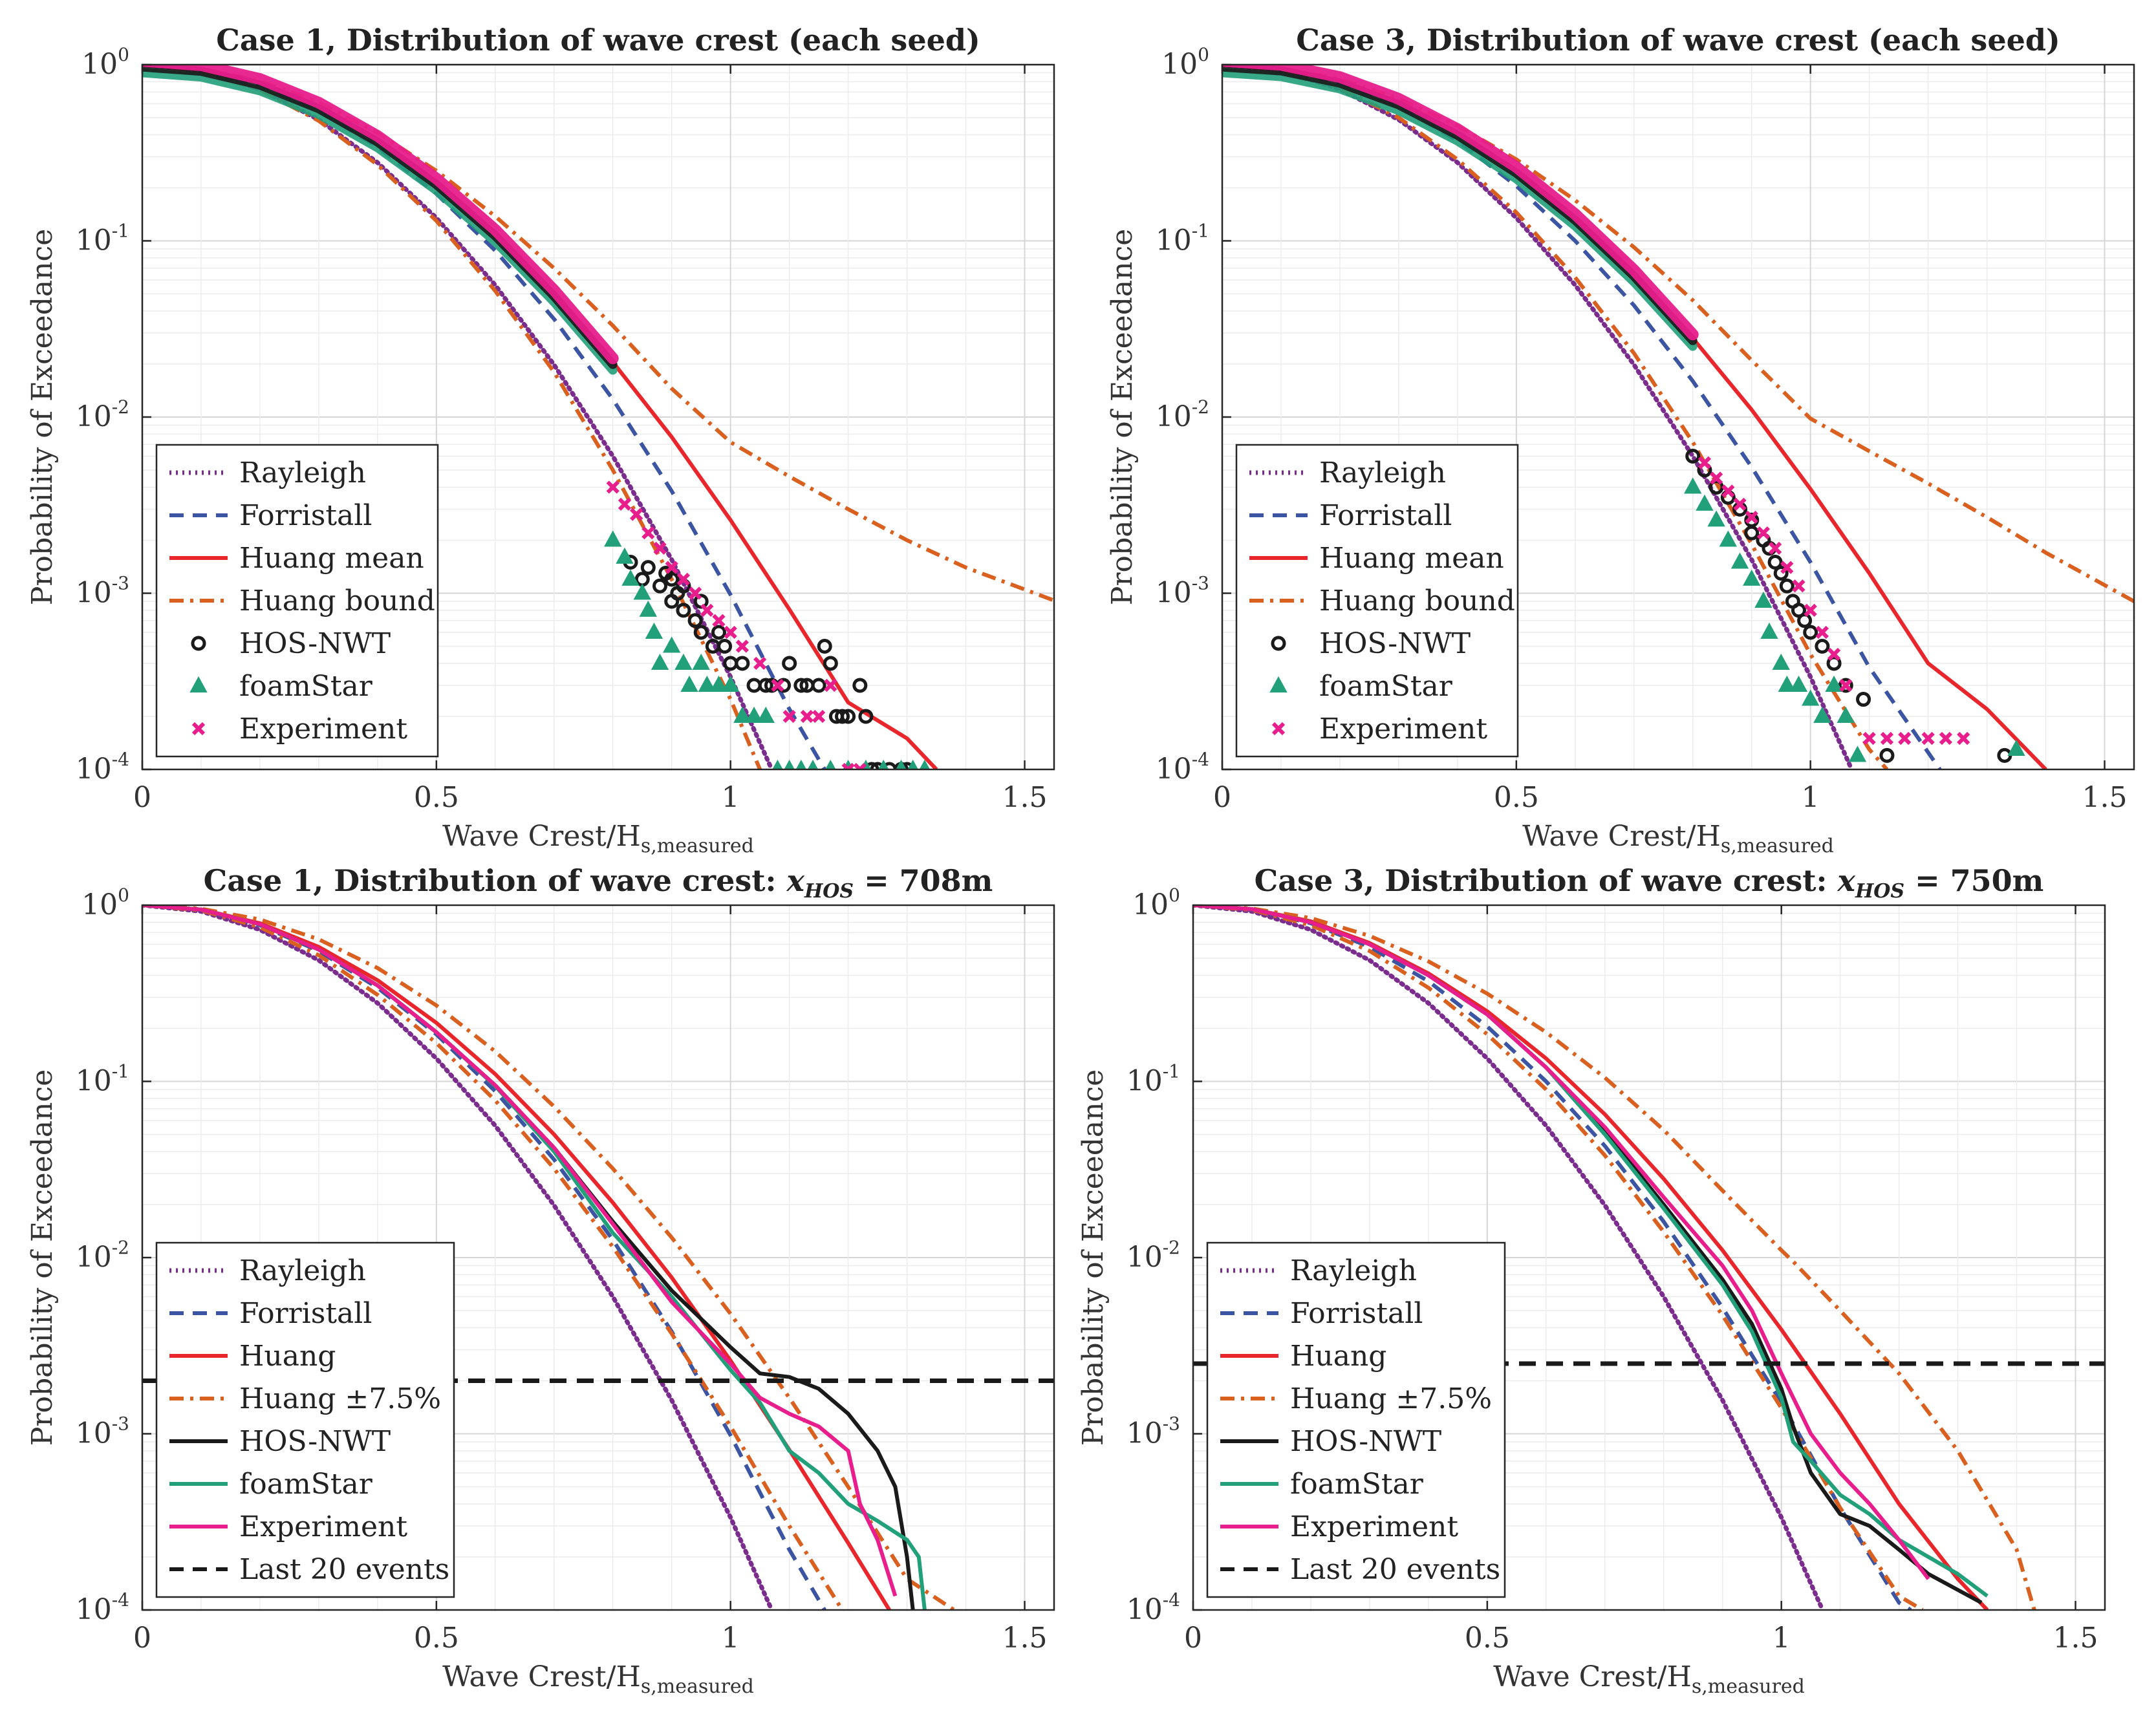  What do you see at coordinates (337, 601) in the screenshot?
I see `legend-label: Huang bound` at bounding box center [337, 601].